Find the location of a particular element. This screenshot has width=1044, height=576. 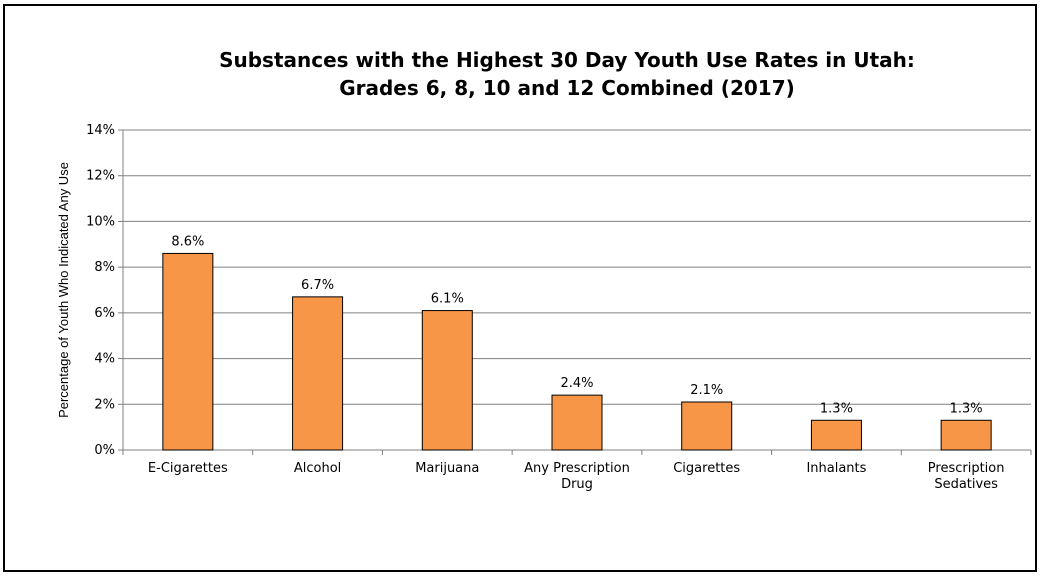

x-tick-label: Any Prescription is located at coordinates (577, 468).